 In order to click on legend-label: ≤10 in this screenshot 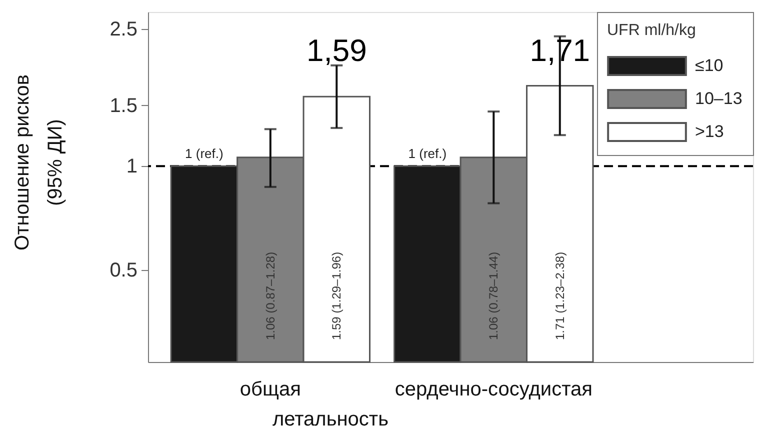, I will do `click(709, 65)`.